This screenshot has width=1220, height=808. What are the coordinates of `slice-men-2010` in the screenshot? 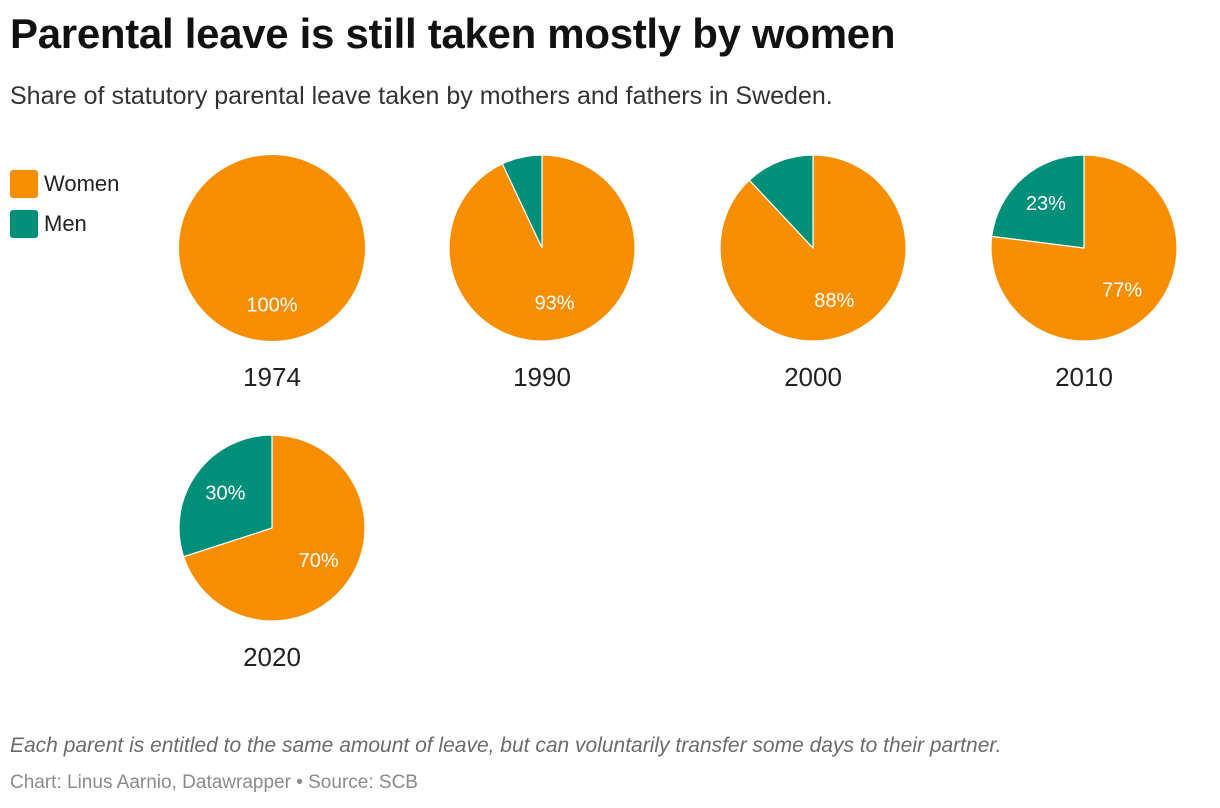 It's located at (1038, 201).